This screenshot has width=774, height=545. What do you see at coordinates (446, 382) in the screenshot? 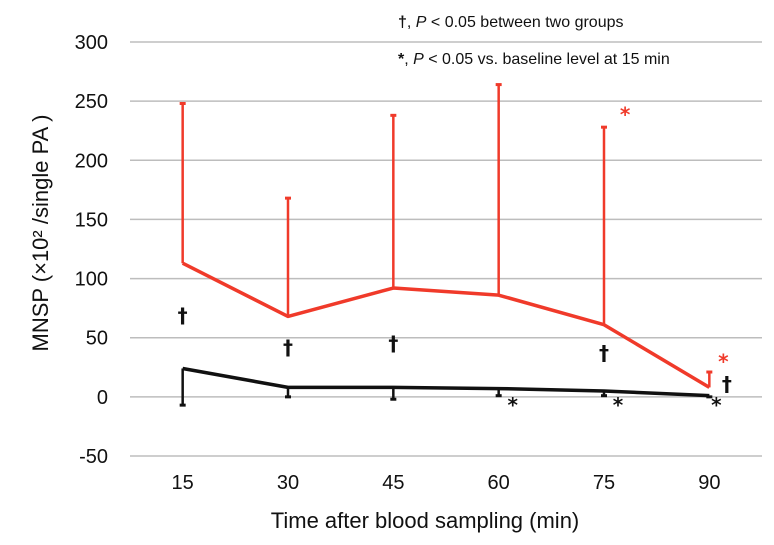
I see `series-line-black` at bounding box center [446, 382].